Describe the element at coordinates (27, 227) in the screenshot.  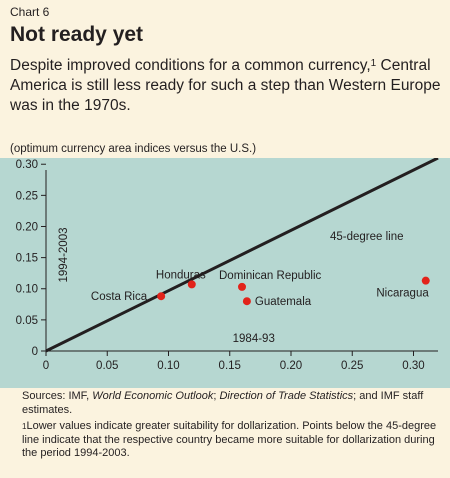
I see `y-tick-label: 0.20` at that location.